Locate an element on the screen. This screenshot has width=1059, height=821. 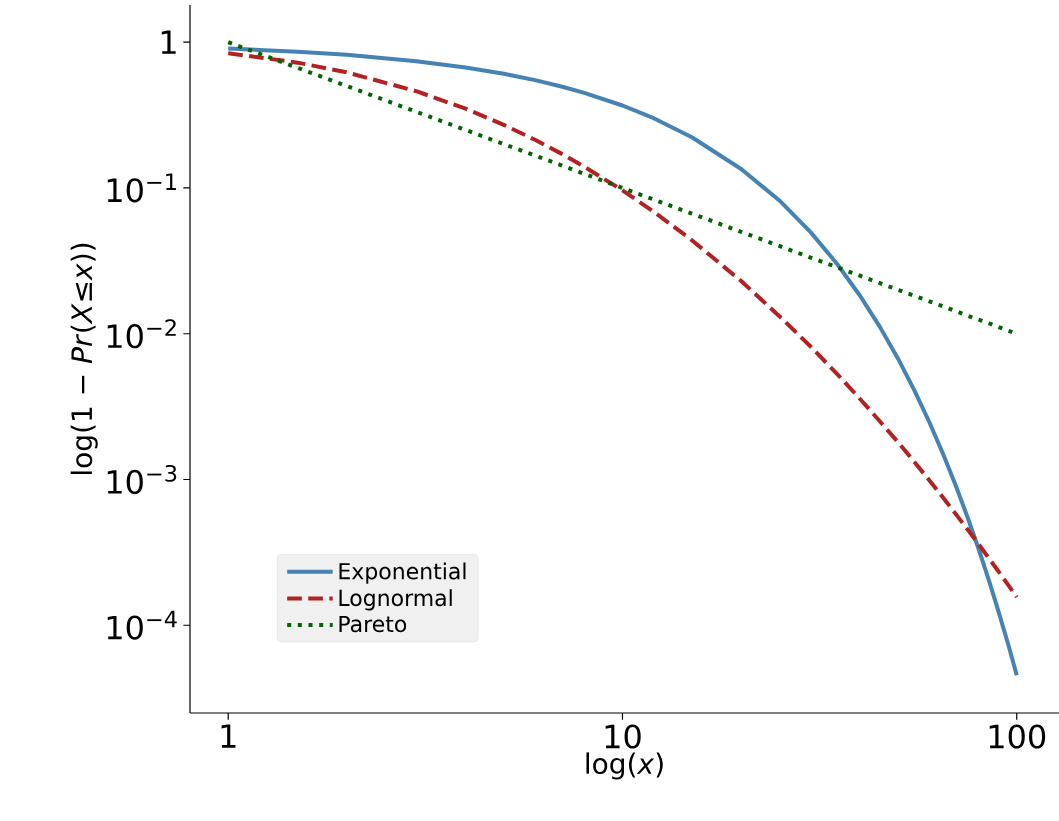
y-axis-title: log(1 − Pr(X≤x)) is located at coordinates (84, 358).